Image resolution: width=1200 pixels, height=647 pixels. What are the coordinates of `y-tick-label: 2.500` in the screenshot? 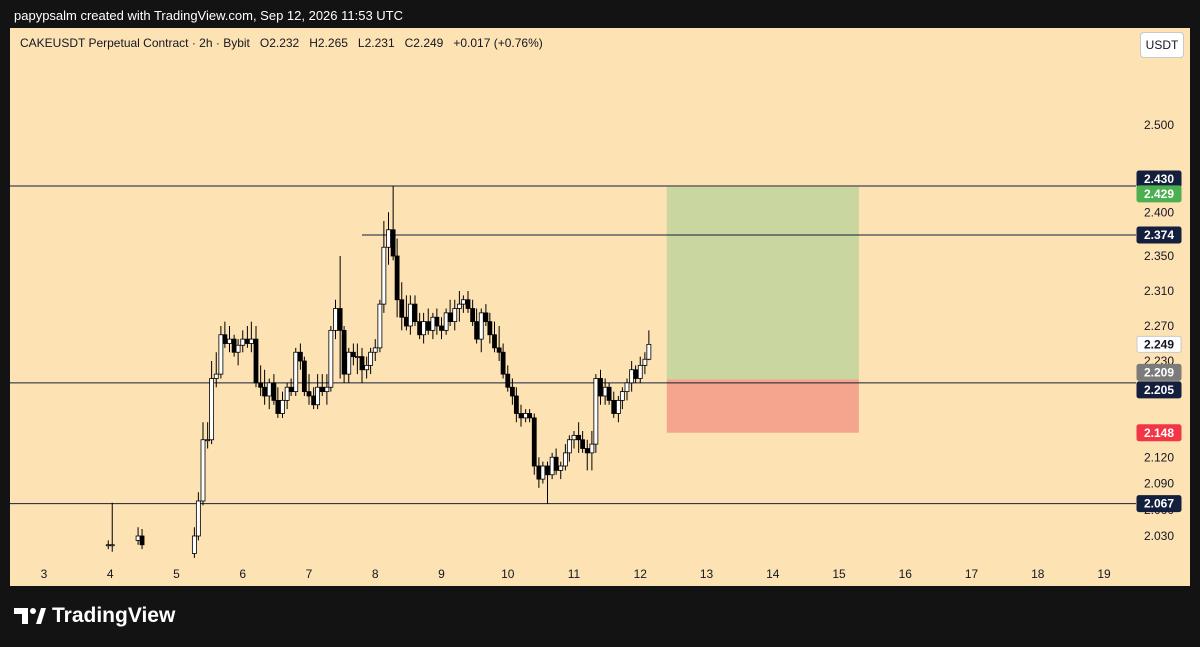 It's located at (1159, 125).